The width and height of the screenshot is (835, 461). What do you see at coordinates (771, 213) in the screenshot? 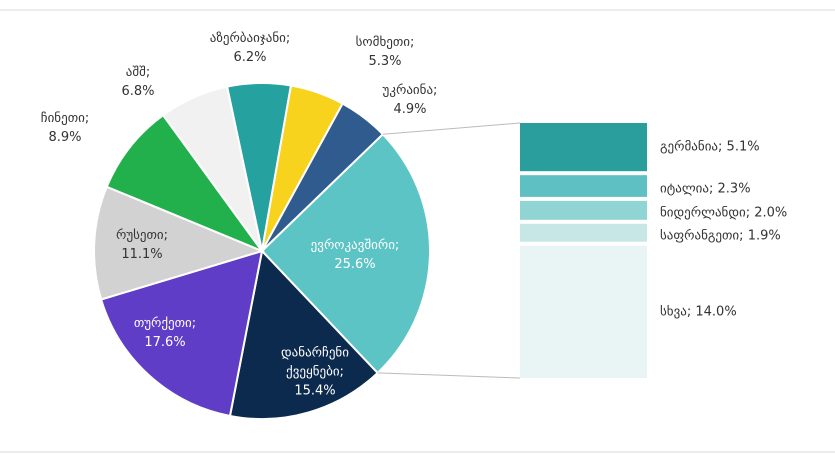
I see `bar-value: 2.0%` at bounding box center [771, 213].